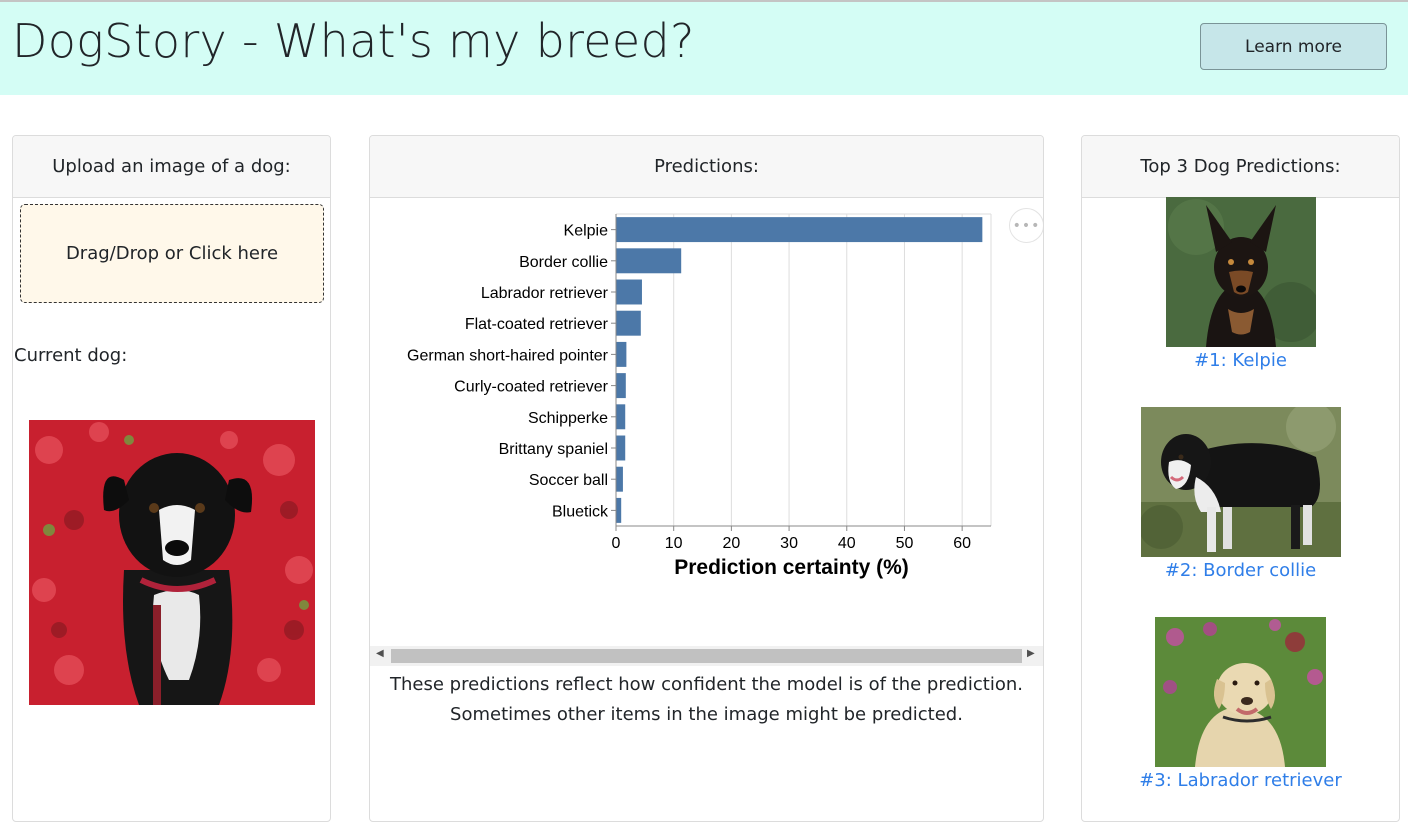 The width and height of the screenshot is (1408, 832). What do you see at coordinates (563, 262) in the screenshot?
I see `y-tick-label: Border collie` at bounding box center [563, 262].